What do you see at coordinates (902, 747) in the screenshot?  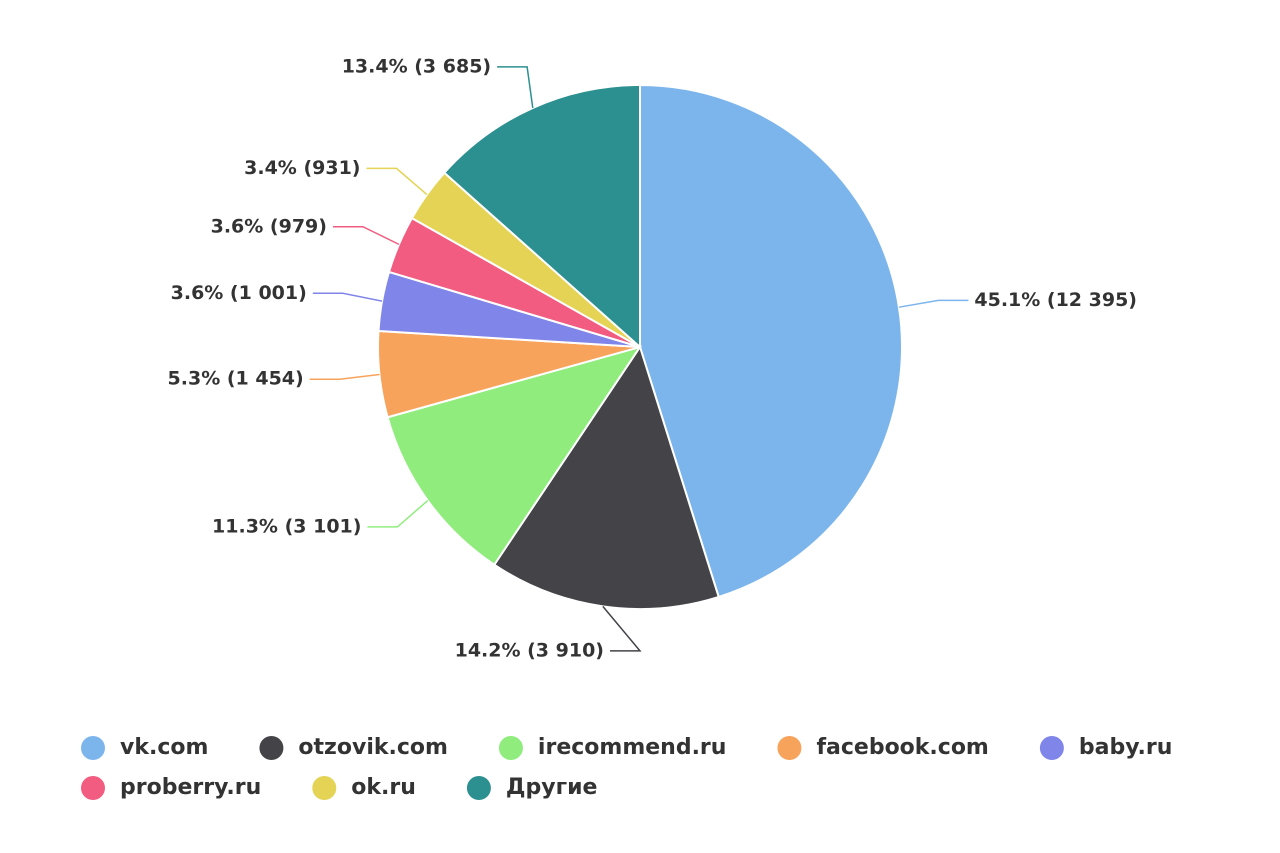 I see `legend-label: facebook.com` at bounding box center [902, 747].